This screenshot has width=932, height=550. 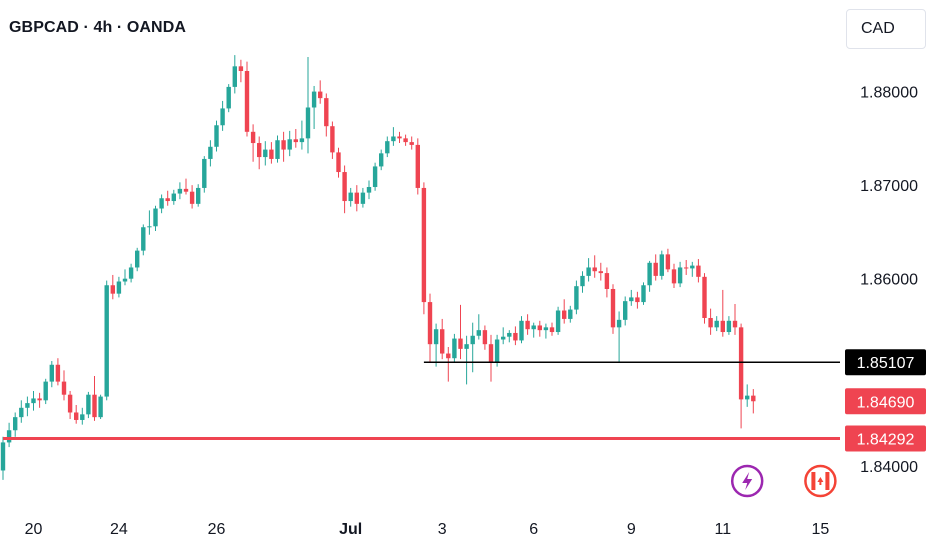 What do you see at coordinates (631, 529) in the screenshot?
I see `time-tick-label: 9` at bounding box center [631, 529].